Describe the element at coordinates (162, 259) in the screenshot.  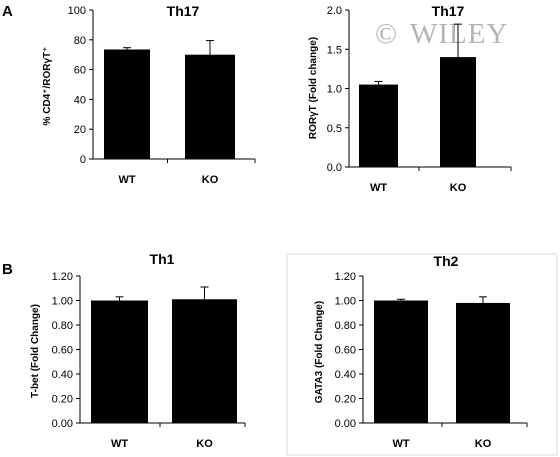
I see `chart-title-th1-tbet: Th1` at that location.